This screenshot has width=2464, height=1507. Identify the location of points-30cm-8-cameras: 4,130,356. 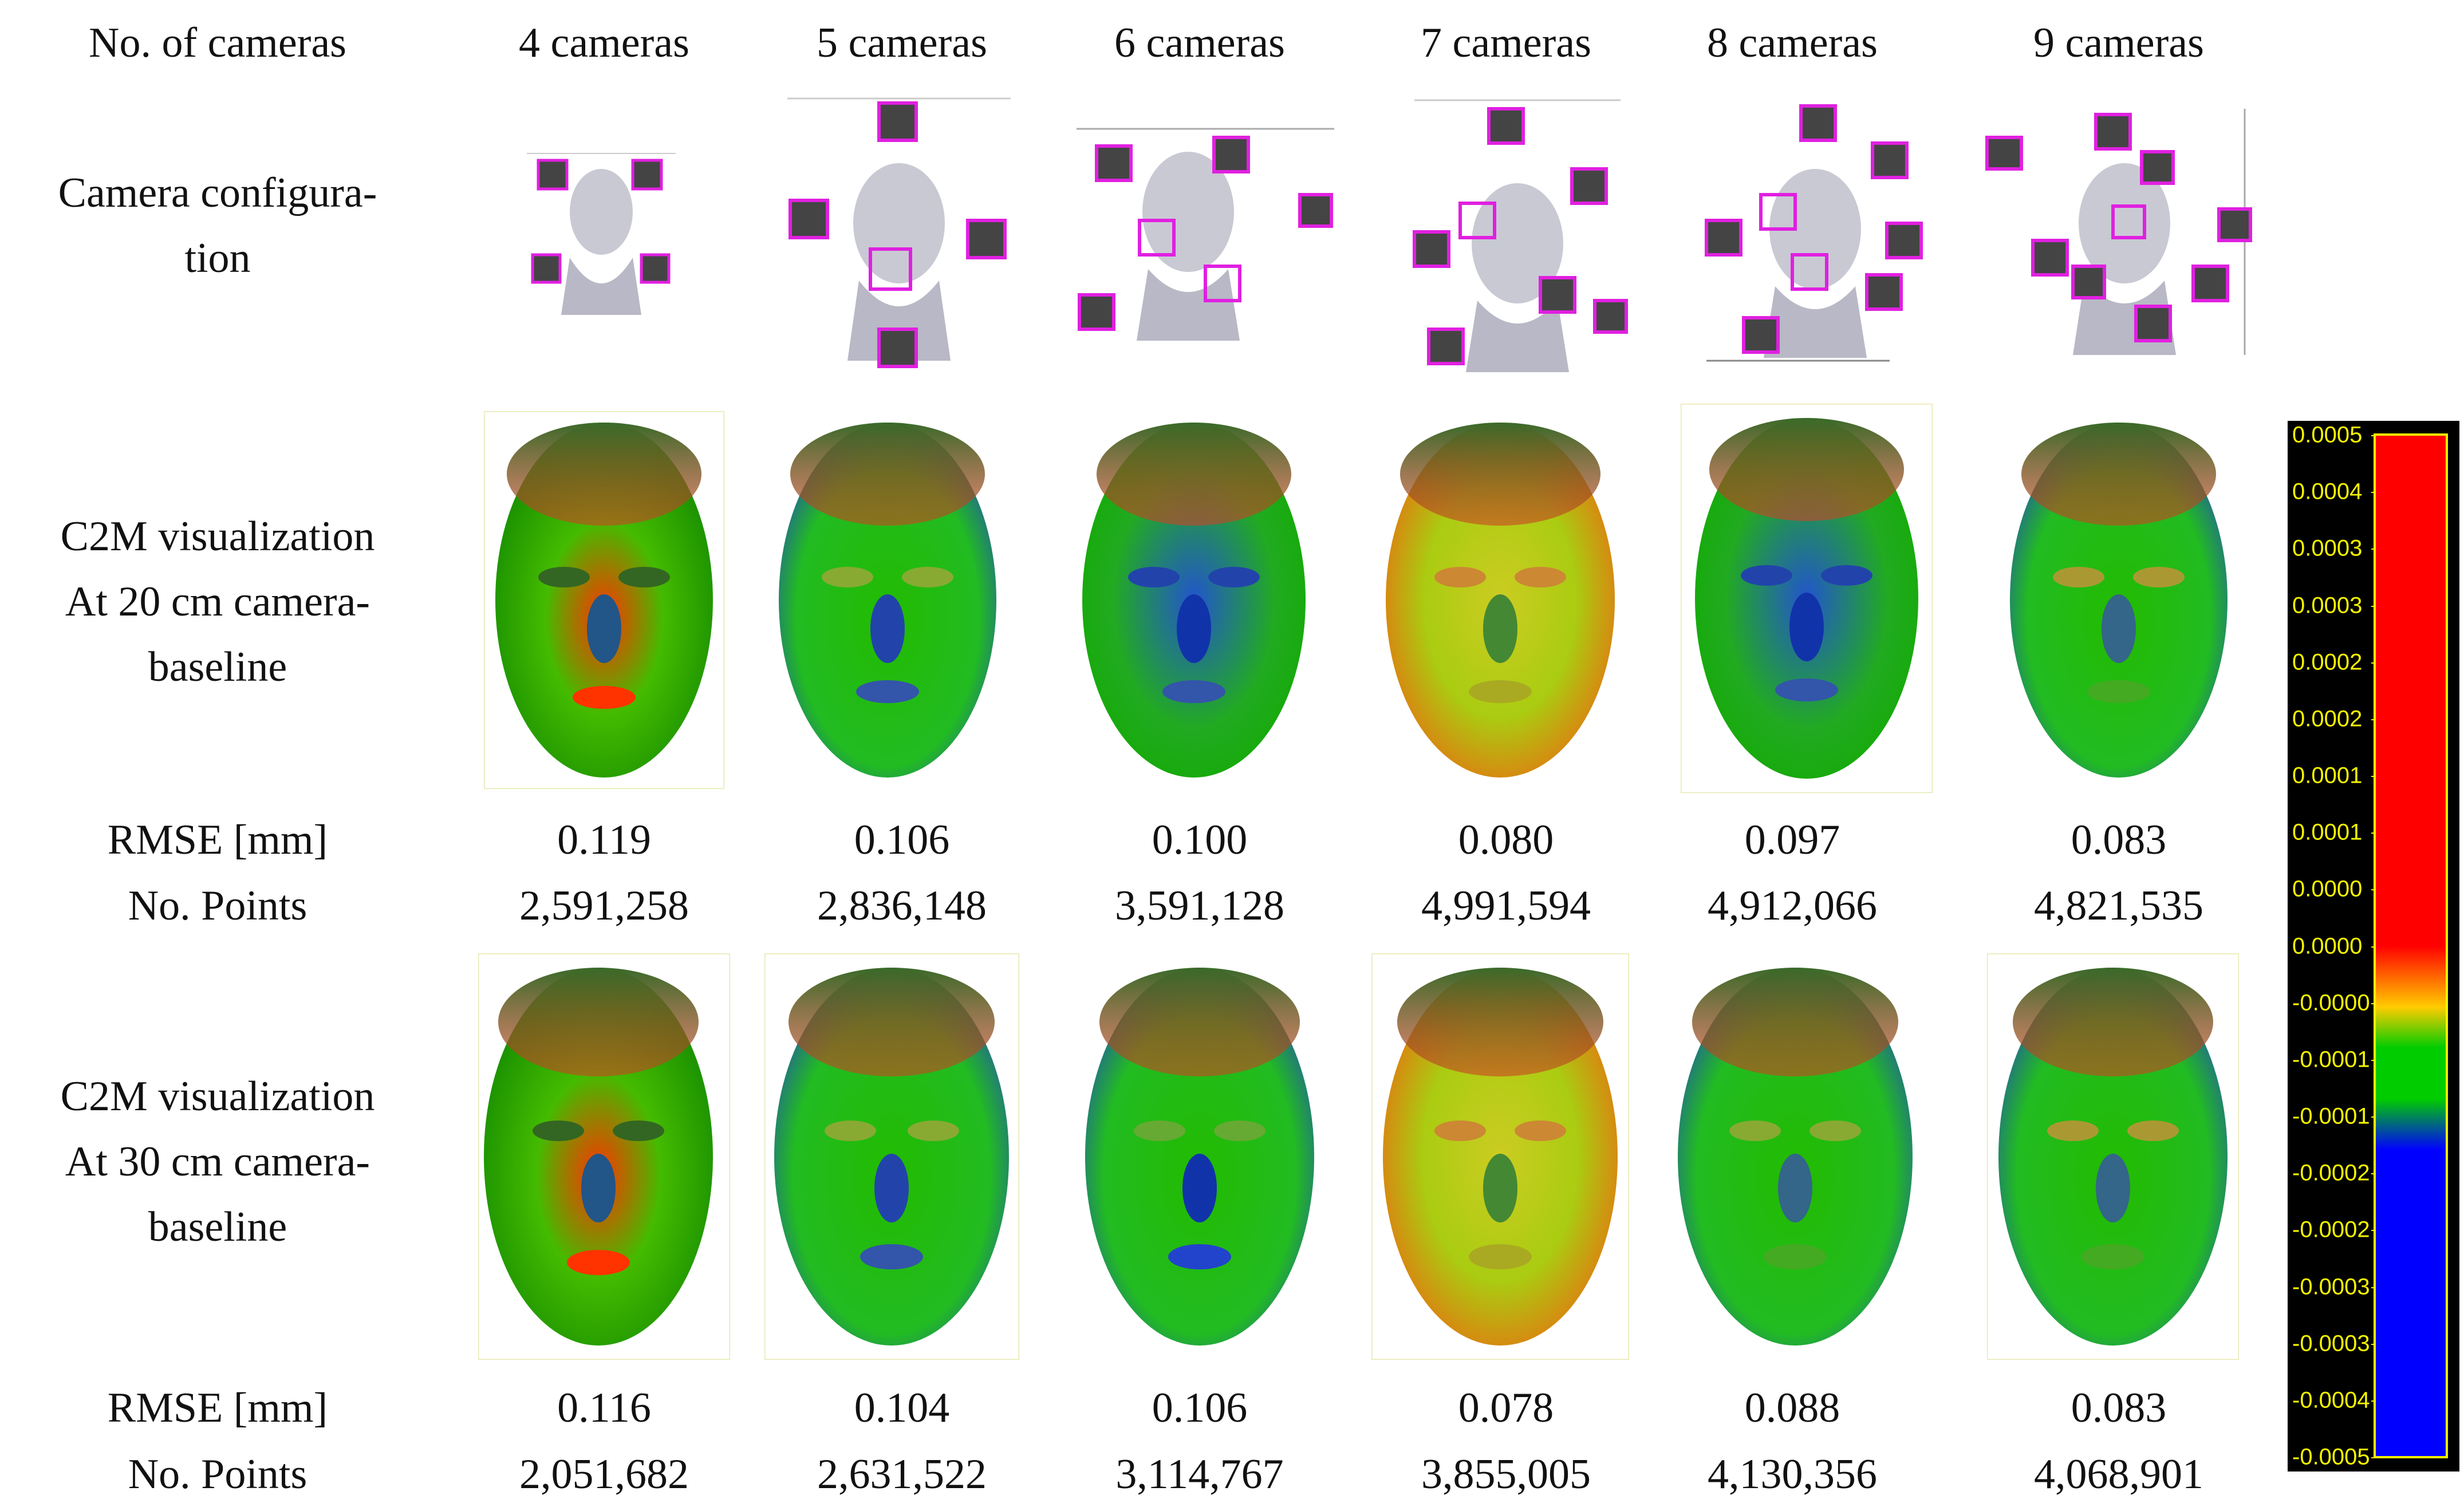
(1792, 1474).